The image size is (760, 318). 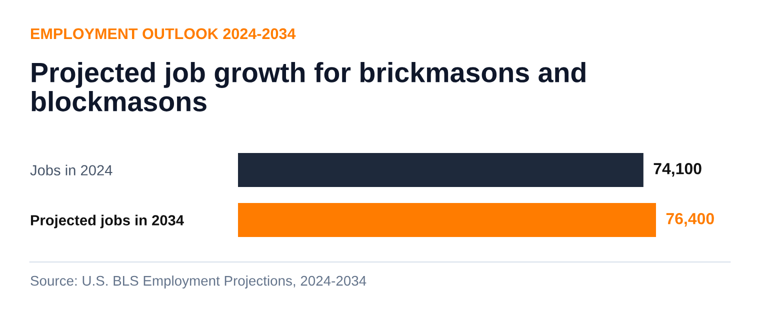 What do you see at coordinates (163, 34) in the screenshot?
I see `chart-subtitle: EMPLOYMENT OUTLOOK 2024-2034` at bounding box center [163, 34].